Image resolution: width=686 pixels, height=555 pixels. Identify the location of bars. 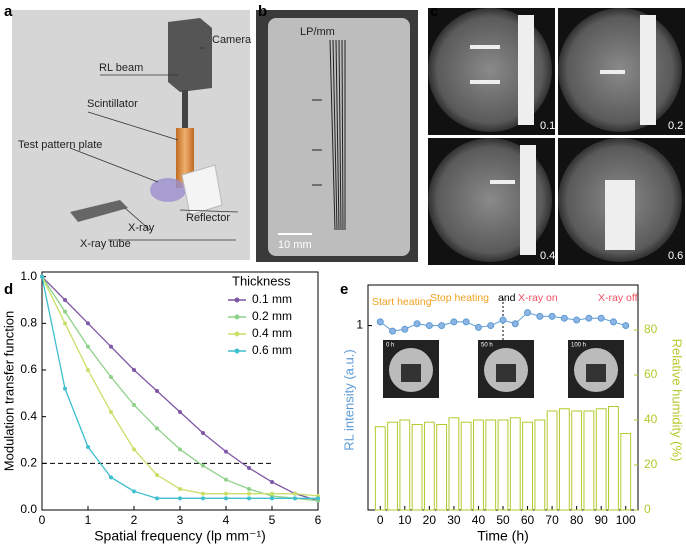
(563, 135).